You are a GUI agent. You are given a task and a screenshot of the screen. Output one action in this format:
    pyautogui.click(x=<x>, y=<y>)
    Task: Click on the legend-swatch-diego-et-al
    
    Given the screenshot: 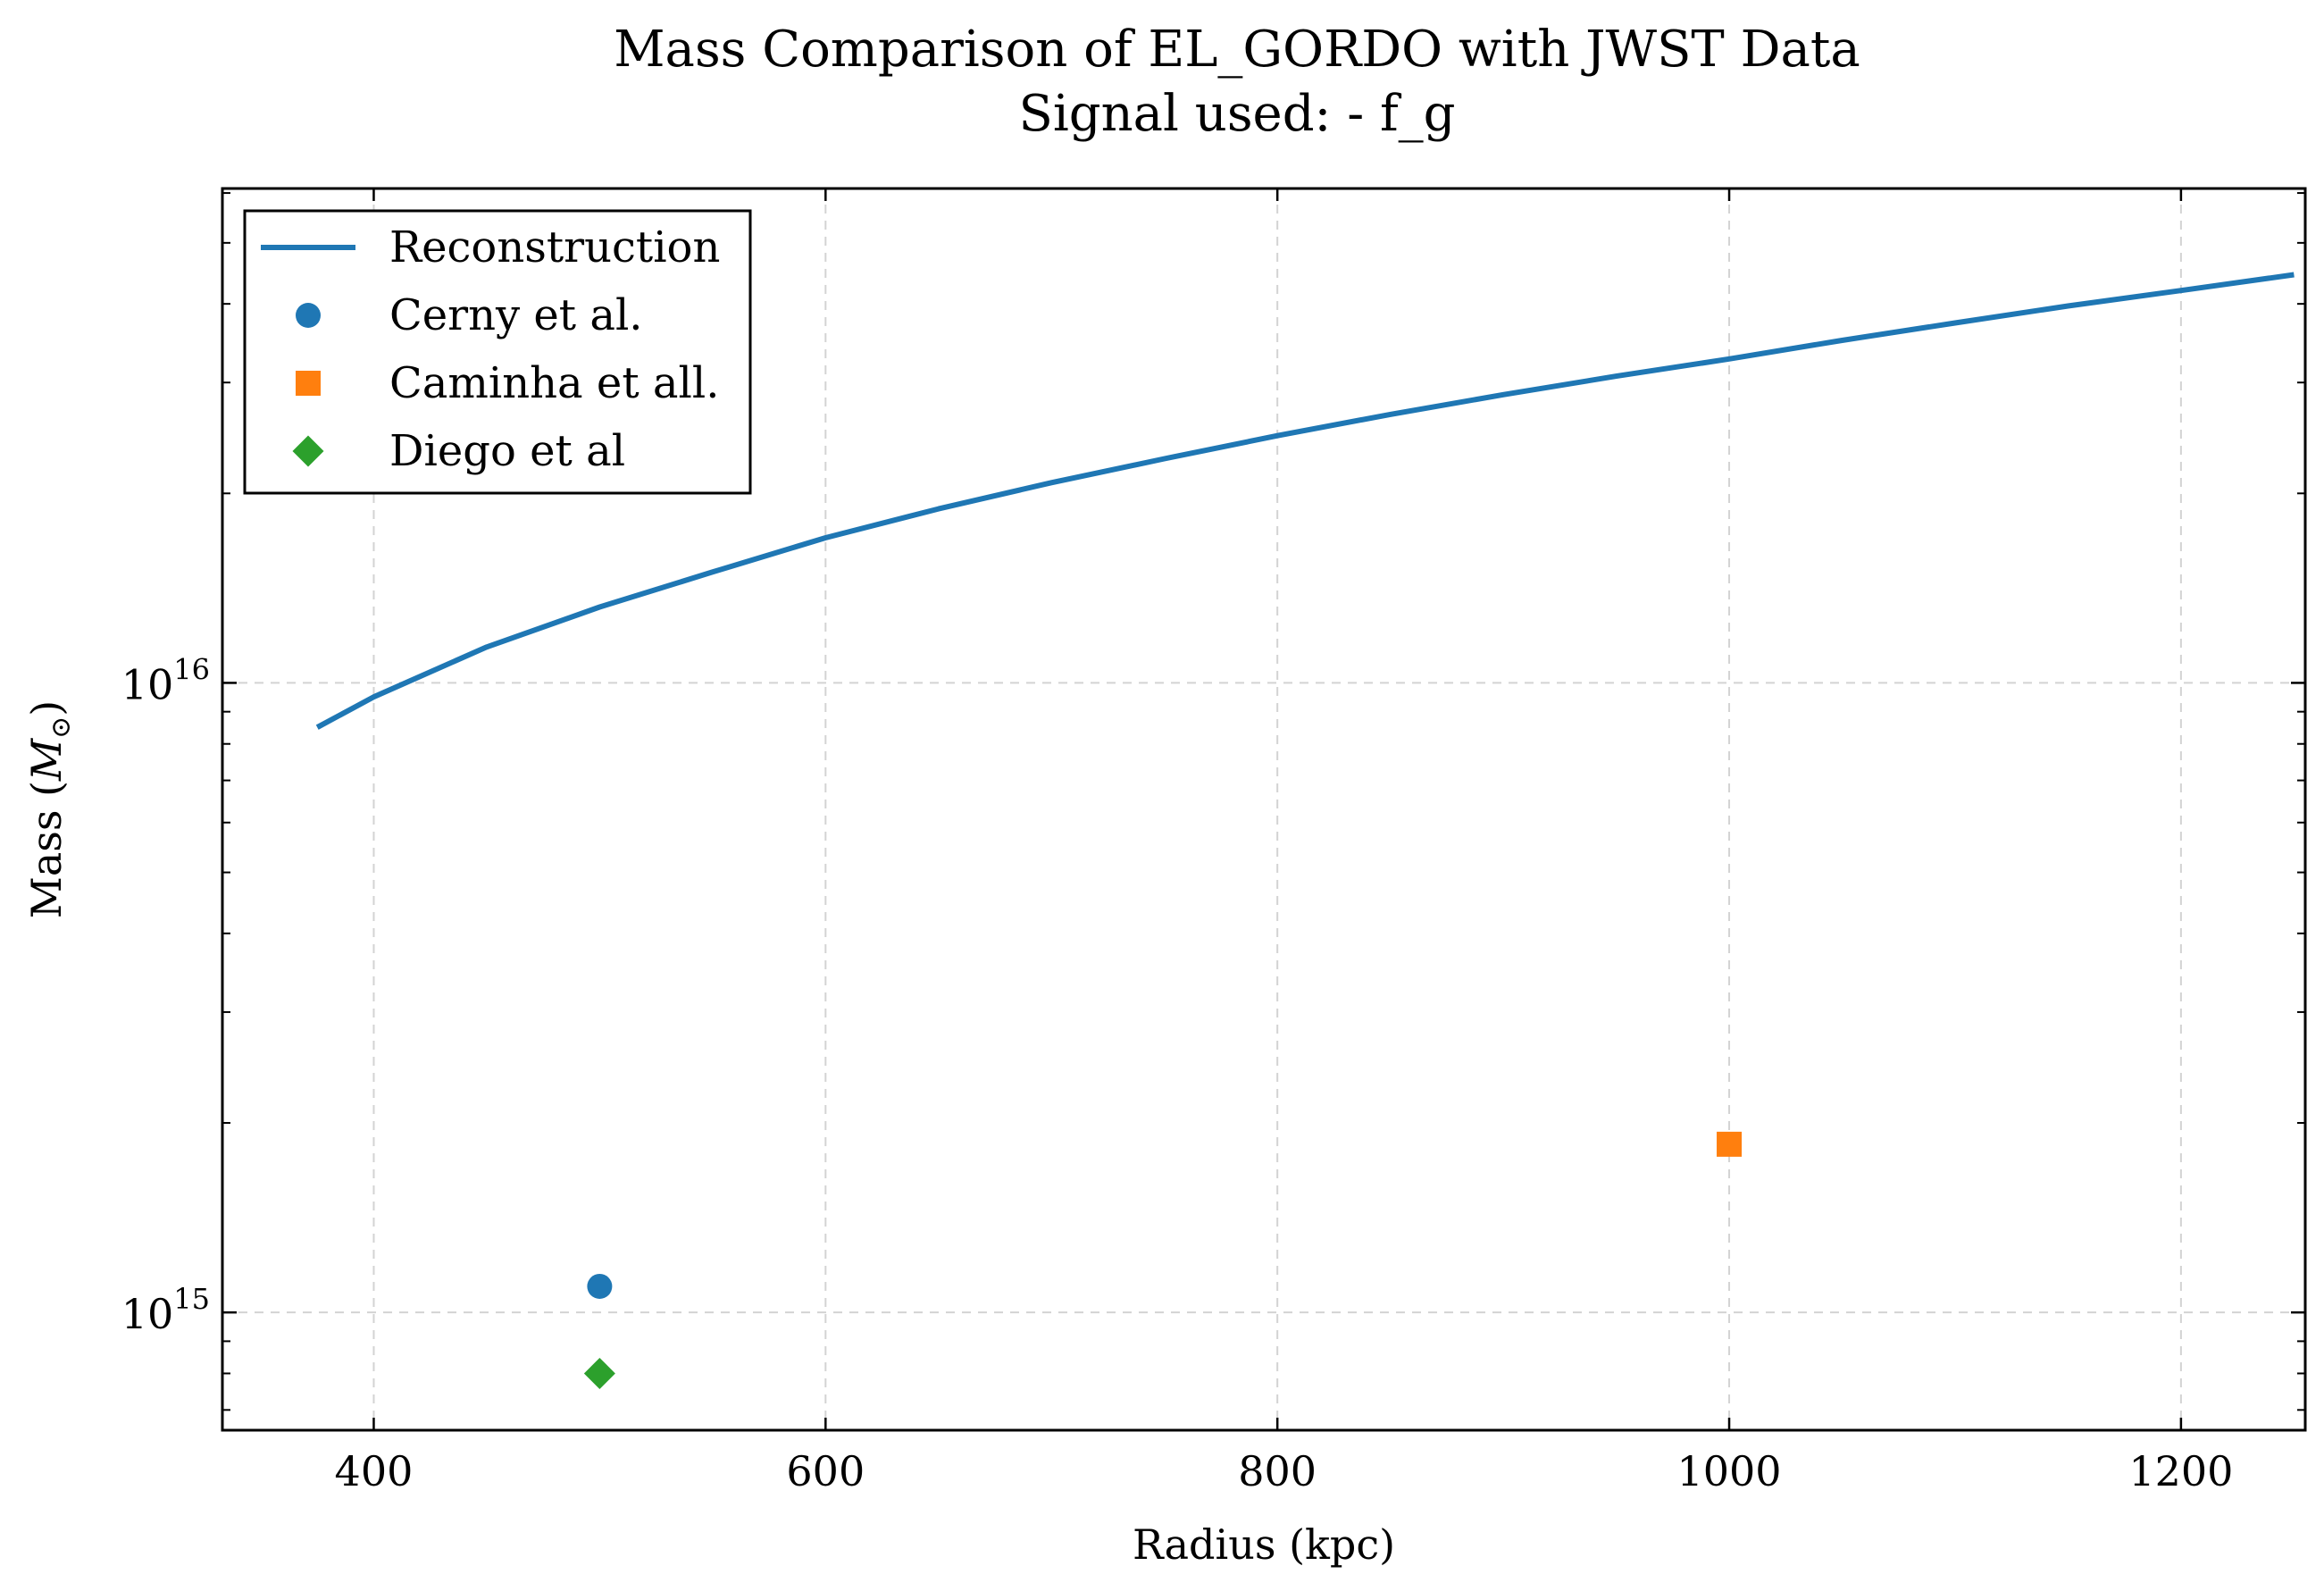 What is the action you would take?
    pyautogui.click(x=308, y=451)
    